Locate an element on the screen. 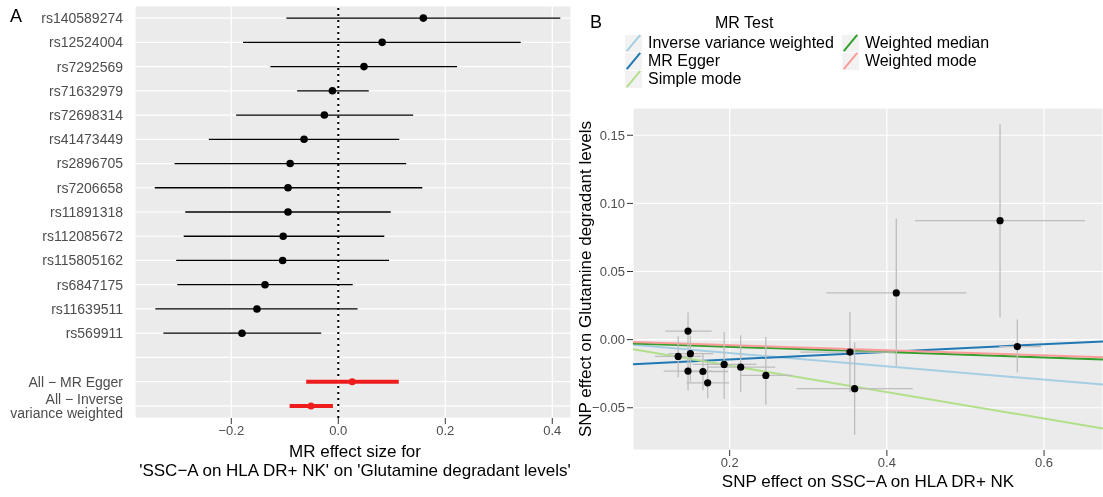 The image size is (1103, 497). y-tick-label: rs140589274 is located at coordinates (82, 18).